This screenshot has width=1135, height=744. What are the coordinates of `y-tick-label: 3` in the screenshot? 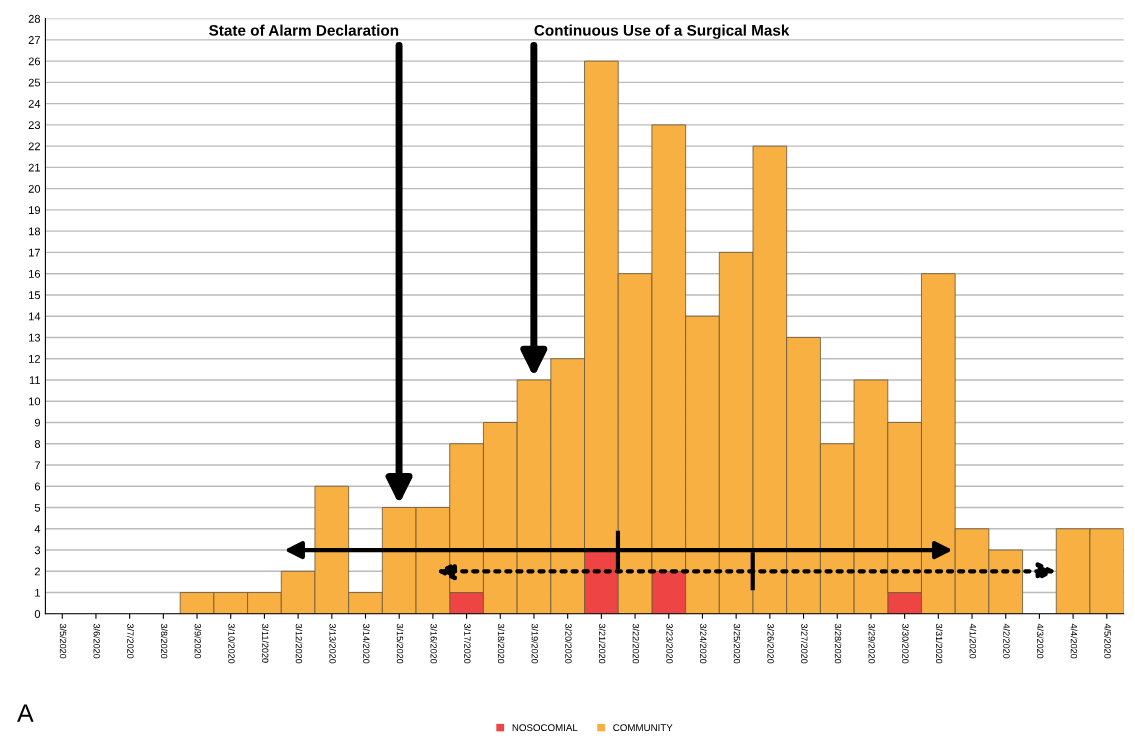 It's located at (37, 550).